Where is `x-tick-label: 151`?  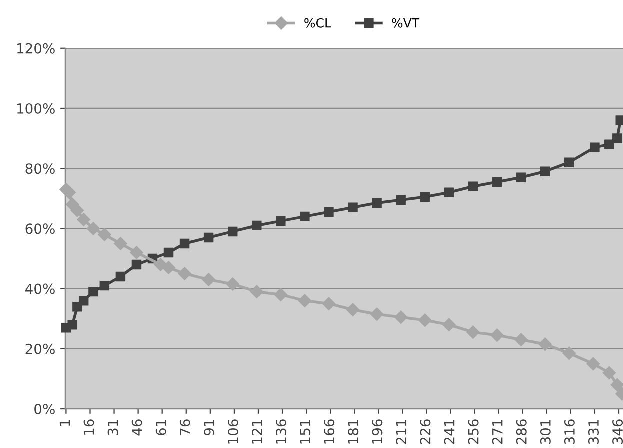 x-tick-label: 151 is located at coordinates (305, 432).